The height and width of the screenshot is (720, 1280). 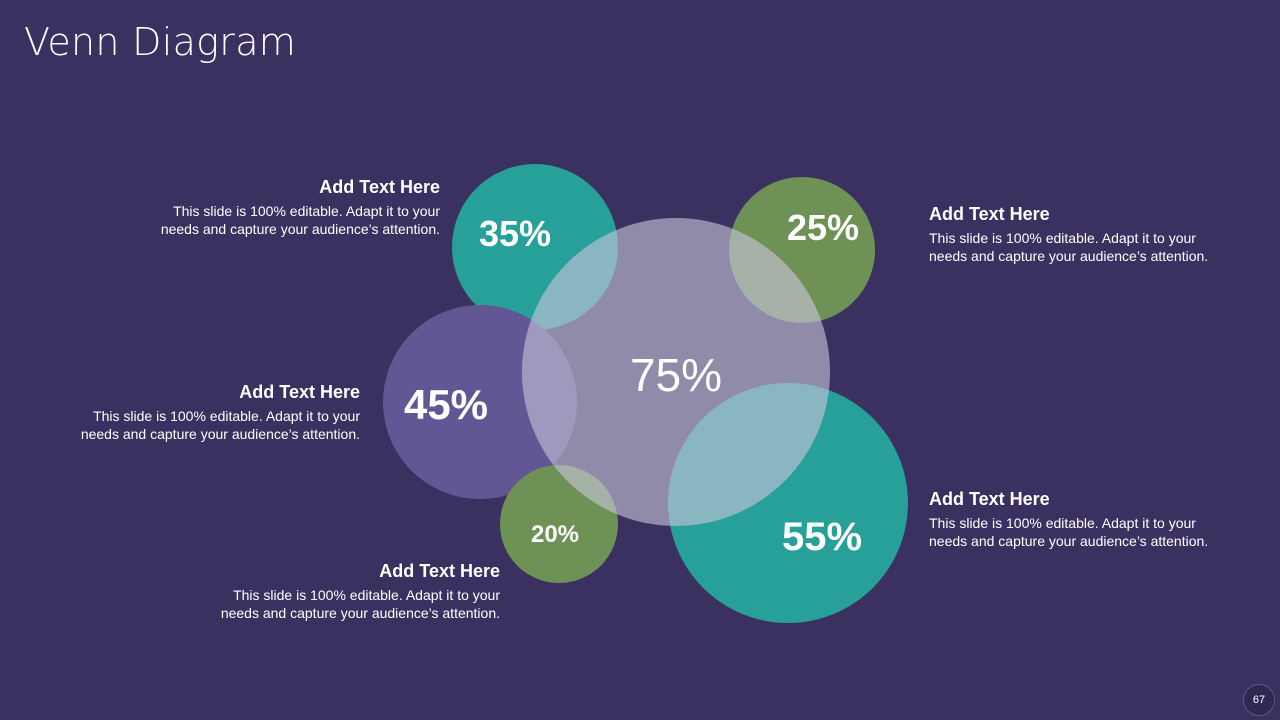 What do you see at coordinates (822, 537) in the screenshot?
I see `label-bottom-right: 55%` at bounding box center [822, 537].